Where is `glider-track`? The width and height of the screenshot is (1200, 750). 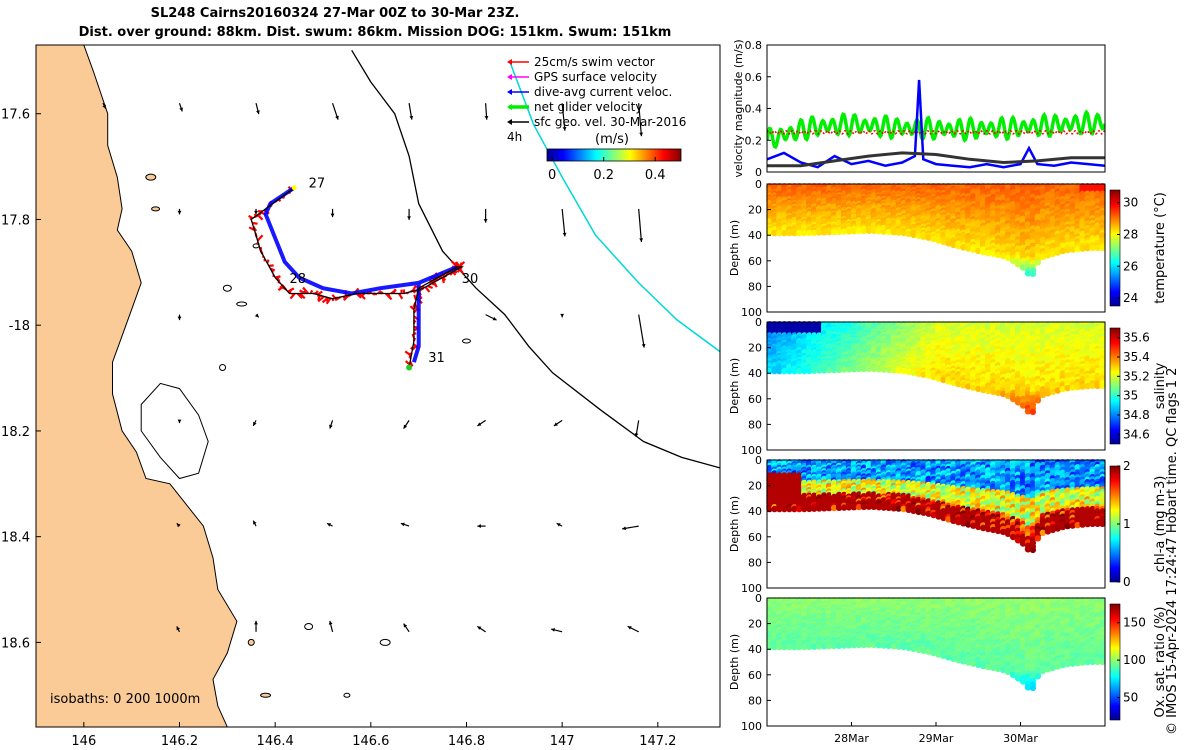
glider-track is located at coordinates (357, 277).